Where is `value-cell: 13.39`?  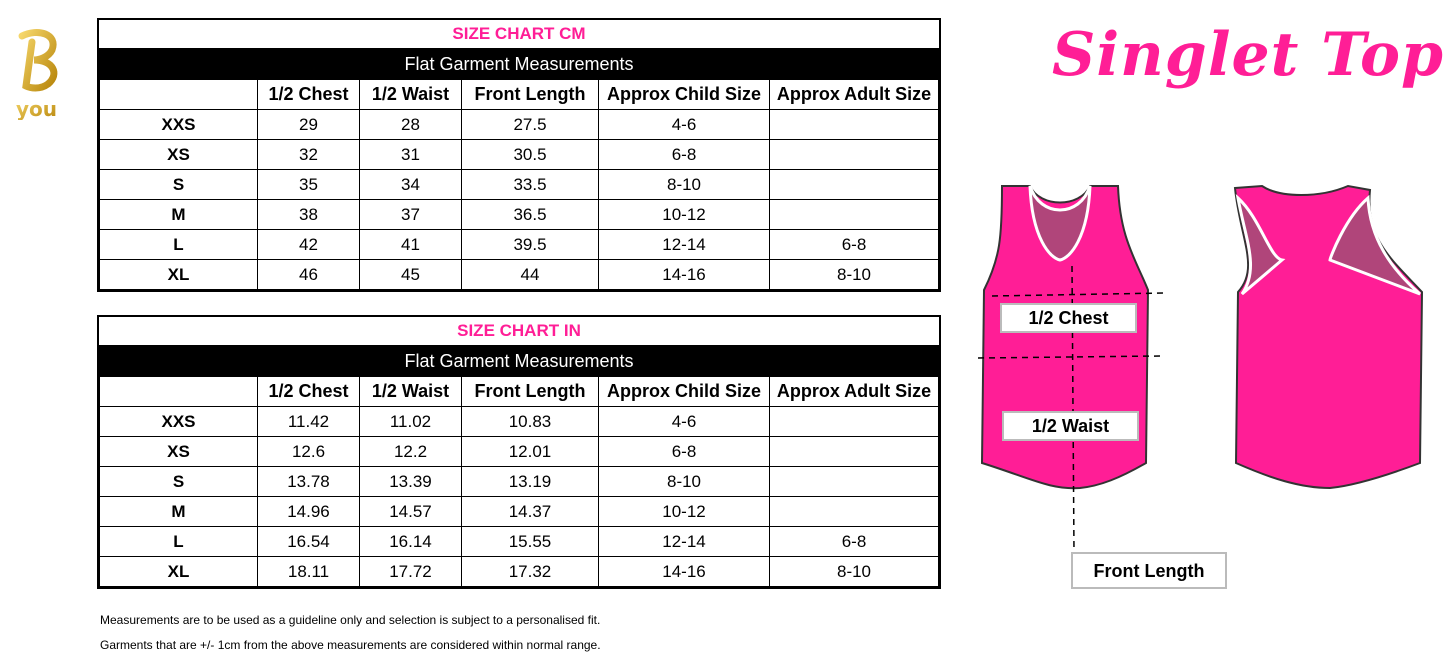
value-cell: 13.39 is located at coordinates (410, 481).